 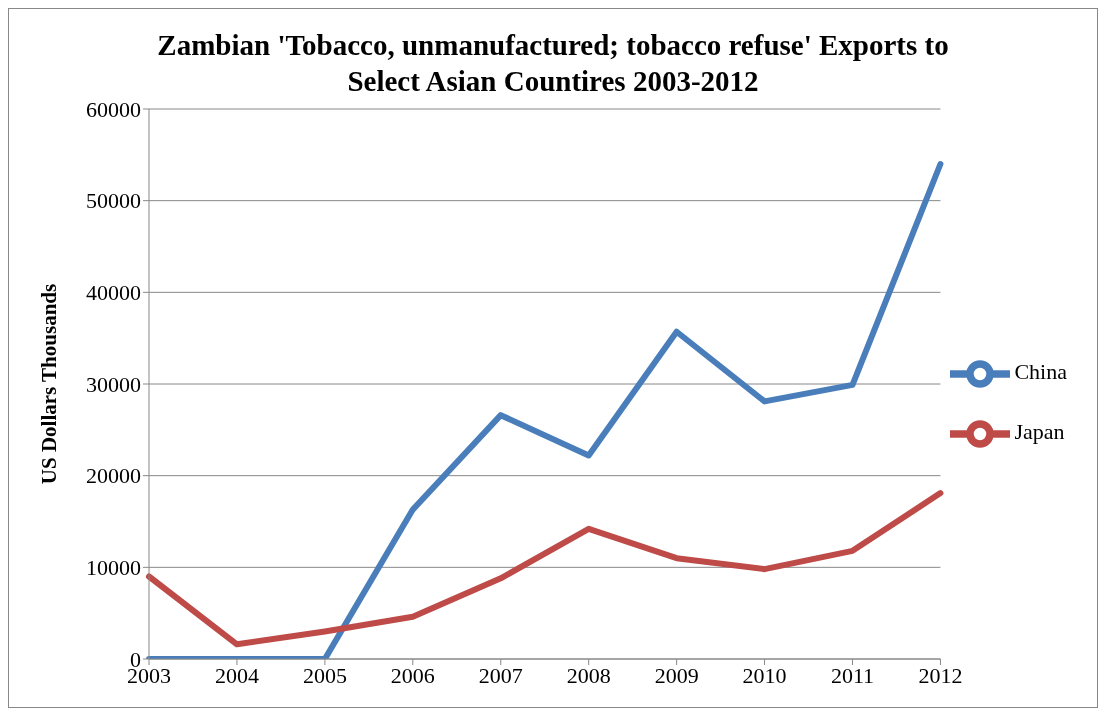 What do you see at coordinates (852, 675) in the screenshot?
I see `x-tick-label: 2011` at bounding box center [852, 675].